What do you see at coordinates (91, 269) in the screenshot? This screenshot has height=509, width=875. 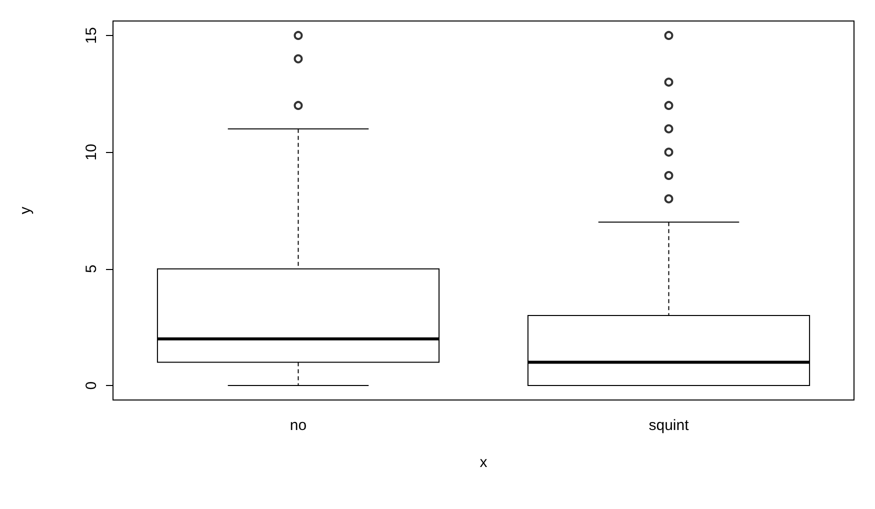 I see `y-tick-label: 5` at bounding box center [91, 269].